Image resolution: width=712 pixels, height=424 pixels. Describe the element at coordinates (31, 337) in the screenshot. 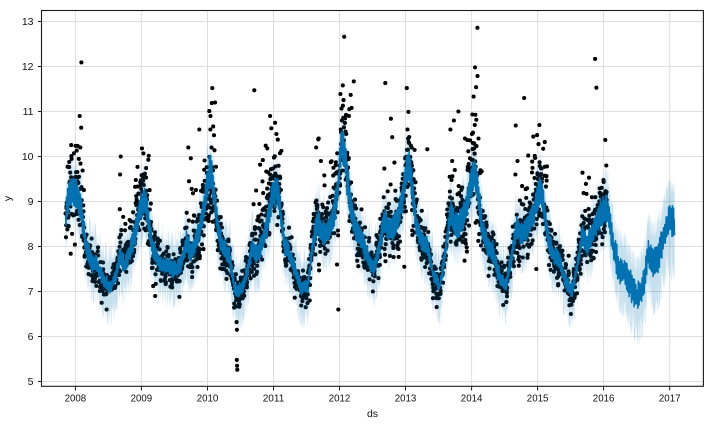

I see `svg-text: 6` at that location.